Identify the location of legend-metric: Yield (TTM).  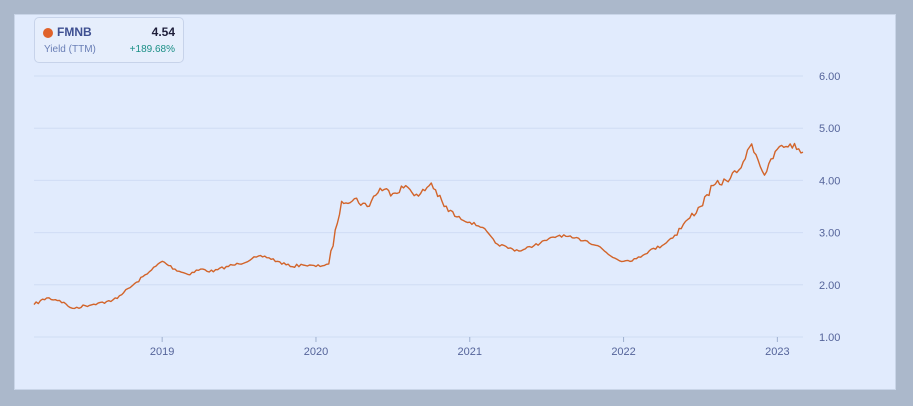
(70, 49).